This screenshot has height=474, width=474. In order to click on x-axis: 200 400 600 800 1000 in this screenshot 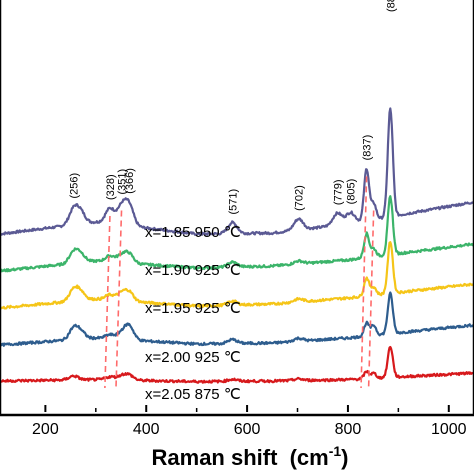, I will do `click(249, 421)`.